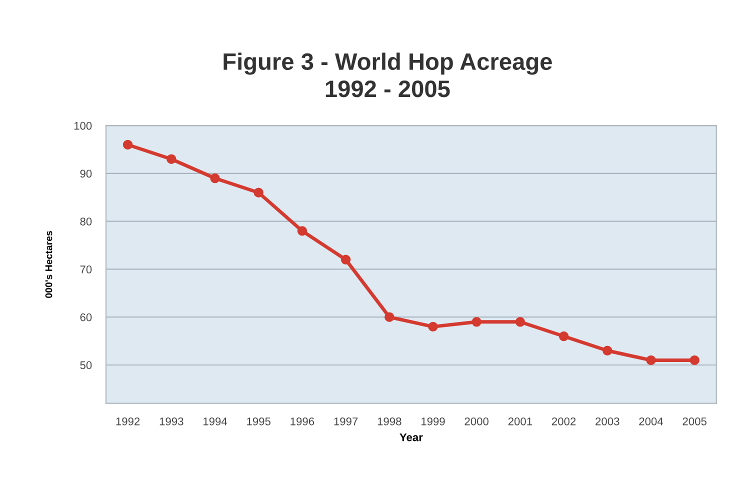  I want to click on x-tick-label: 1998, so click(390, 421).